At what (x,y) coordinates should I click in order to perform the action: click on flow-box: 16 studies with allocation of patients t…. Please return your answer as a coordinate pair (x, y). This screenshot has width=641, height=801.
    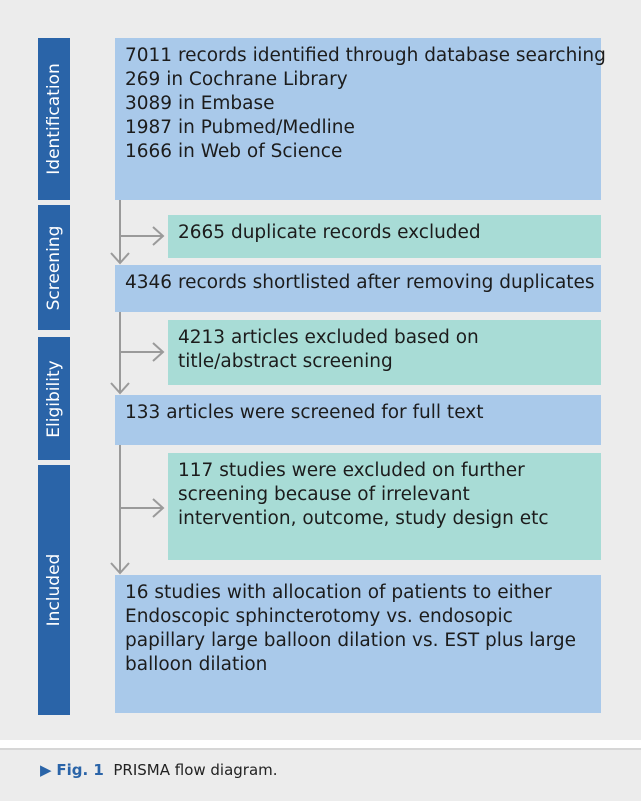
    Looking at the image, I should click on (358, 644).